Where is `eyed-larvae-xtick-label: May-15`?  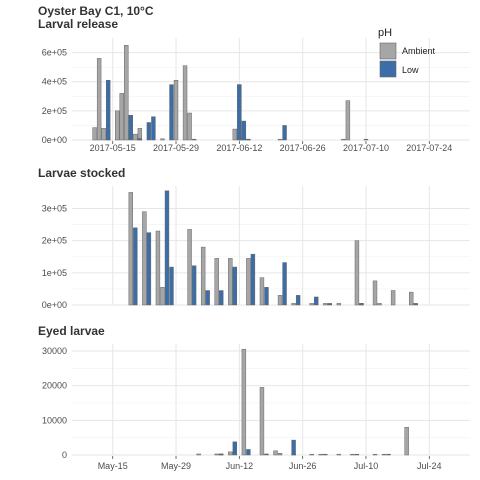
eyed-larvae-xtick-label: May-15 is located at coordinates (113, 466).